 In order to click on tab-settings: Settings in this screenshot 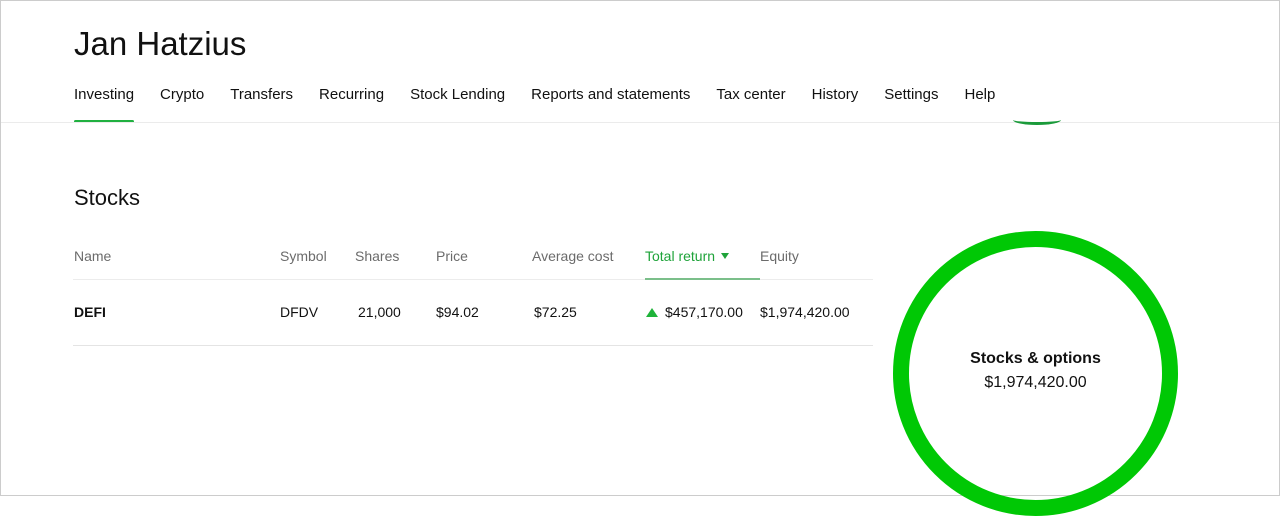, I will do `click(911, 94)`.